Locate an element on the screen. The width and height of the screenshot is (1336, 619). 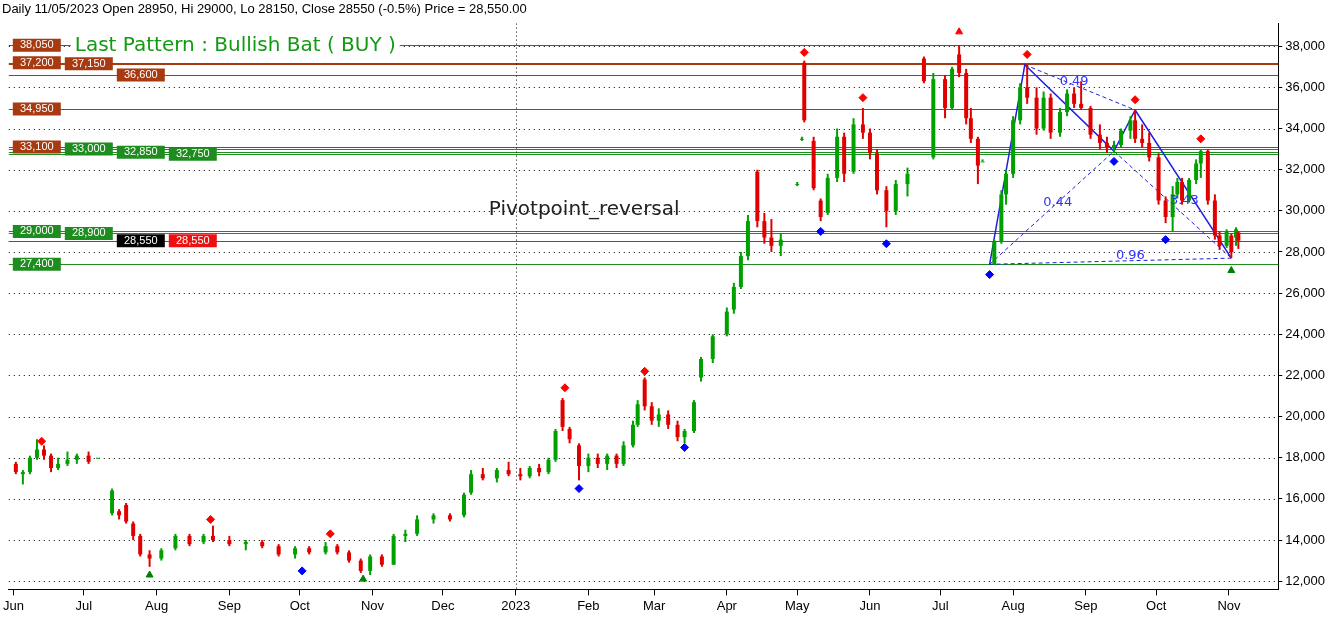
y-tick-label: 20,000 is located at coordinates (1305, 416).